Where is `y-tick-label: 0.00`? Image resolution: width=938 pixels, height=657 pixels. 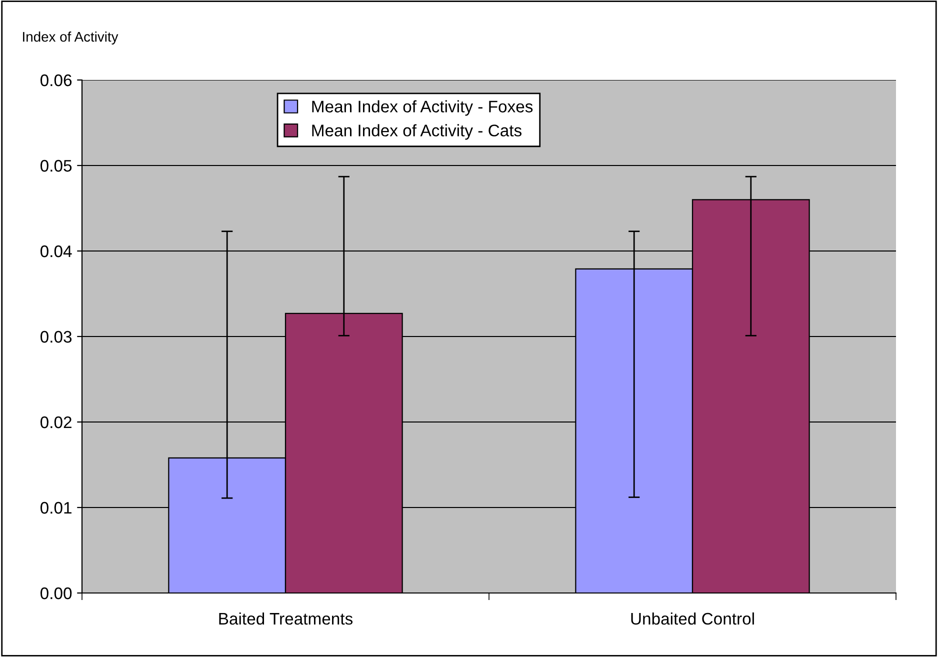
y-tick-label: 0.00 is located at coordinates (56, 593).